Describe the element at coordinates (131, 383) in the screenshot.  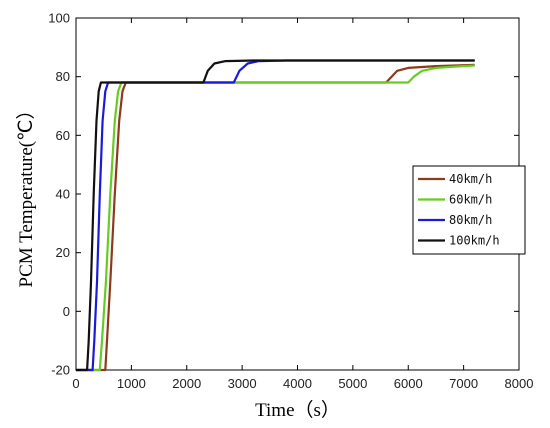
I see `x-tick-label: 1000` at that location.